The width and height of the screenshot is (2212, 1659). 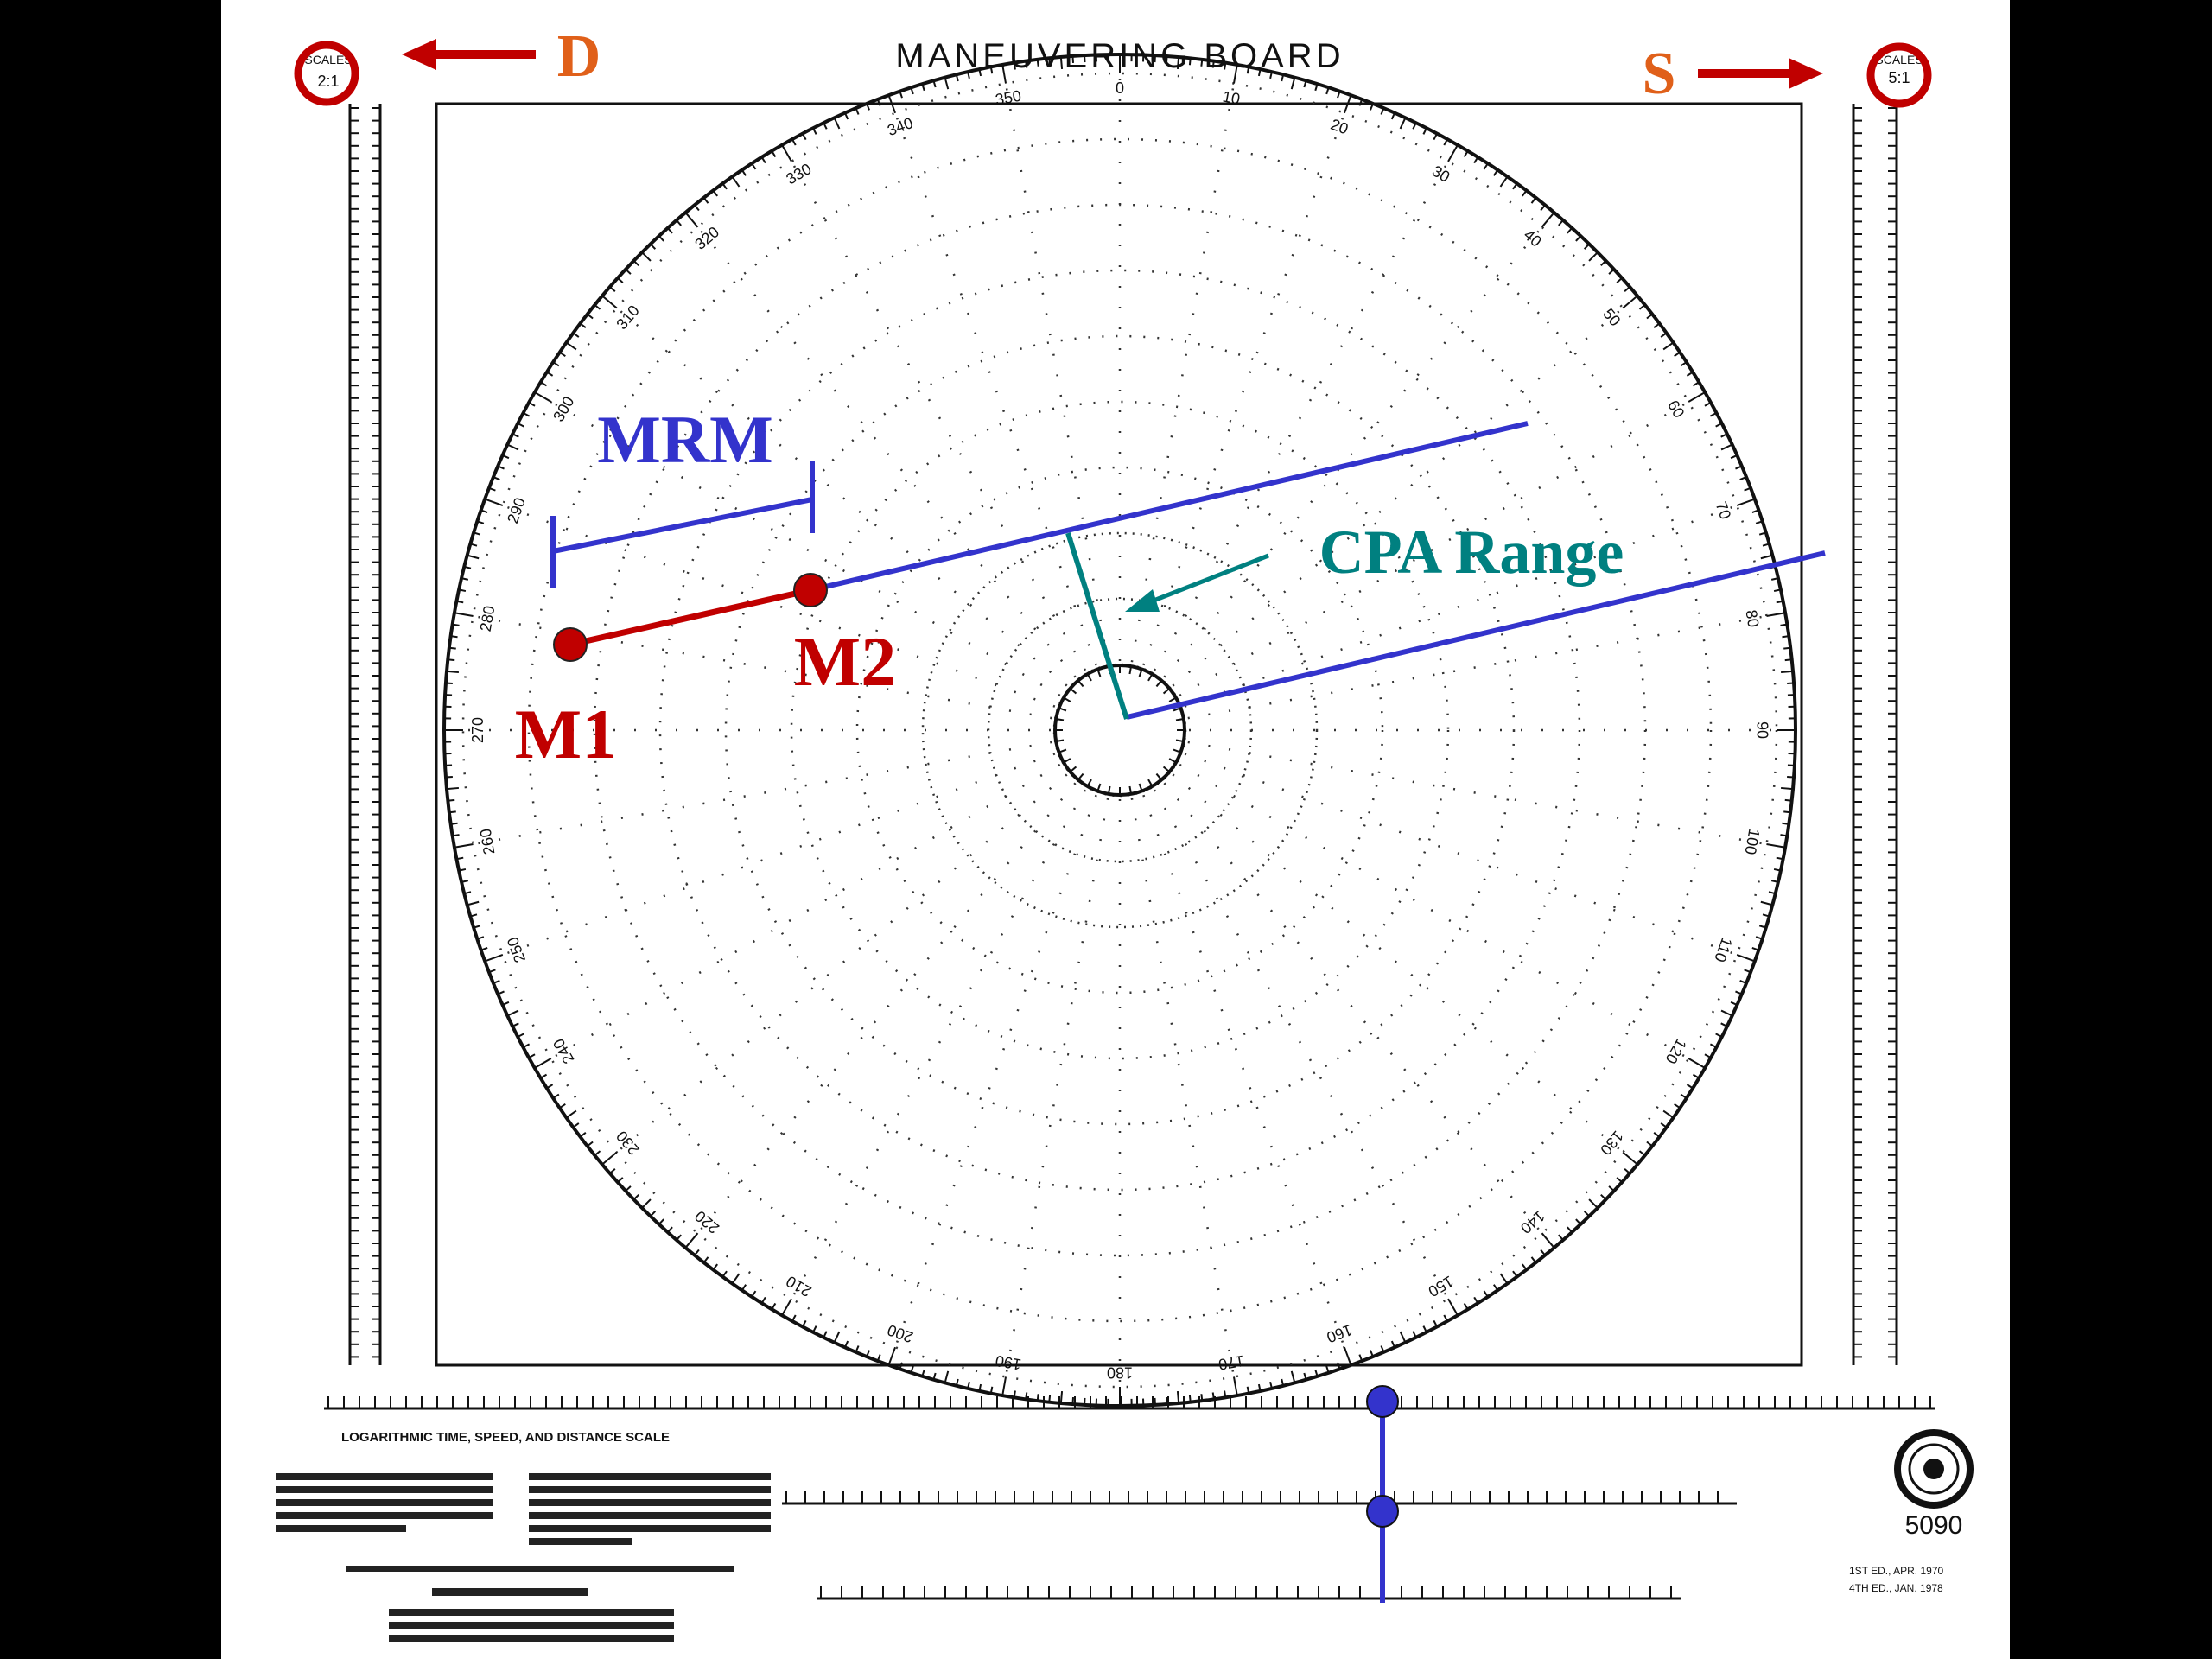 What do you see at coordinates (1382, 1511) in the screenshot?
I see `scale-reading-point-mid` at bounding box center [1382, 1511].